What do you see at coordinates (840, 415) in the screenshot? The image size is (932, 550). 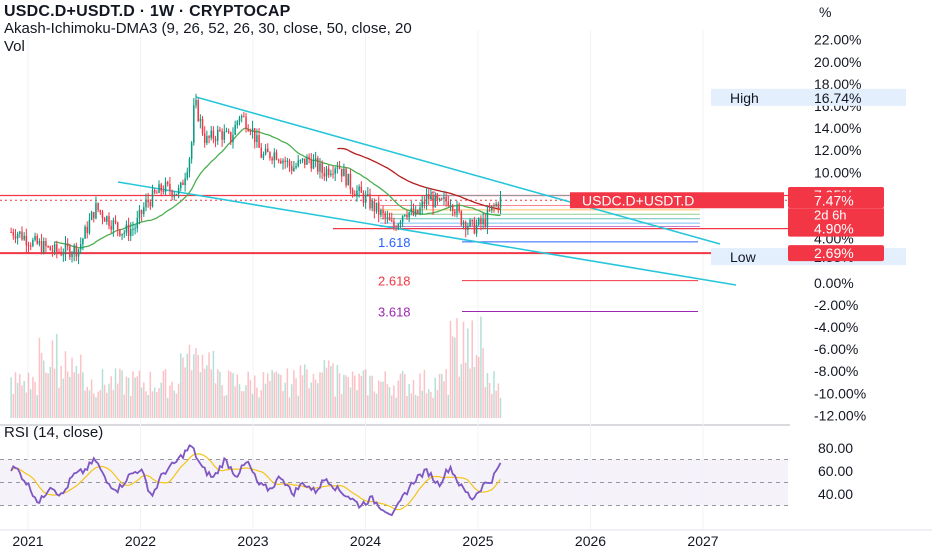 I see `y-tick-label: -12.00%` at bounding box center [840, 415].